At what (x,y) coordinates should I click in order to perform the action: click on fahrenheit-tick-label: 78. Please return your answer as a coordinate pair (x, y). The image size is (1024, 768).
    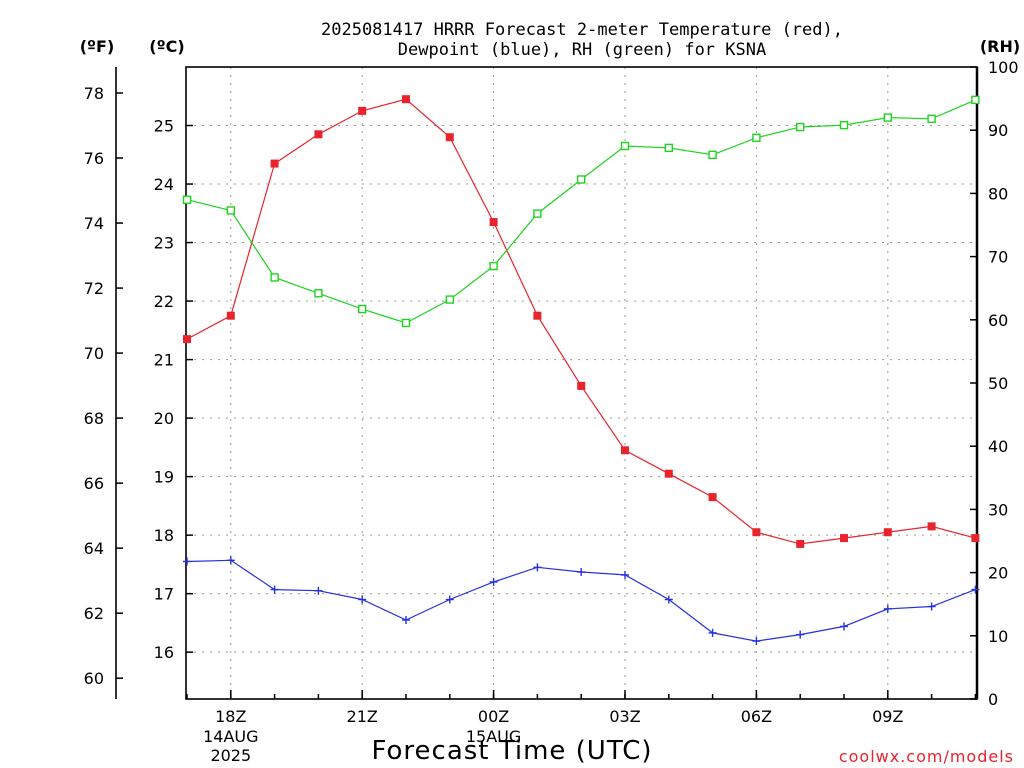
    Looking at the image, I should click on (94, 93).